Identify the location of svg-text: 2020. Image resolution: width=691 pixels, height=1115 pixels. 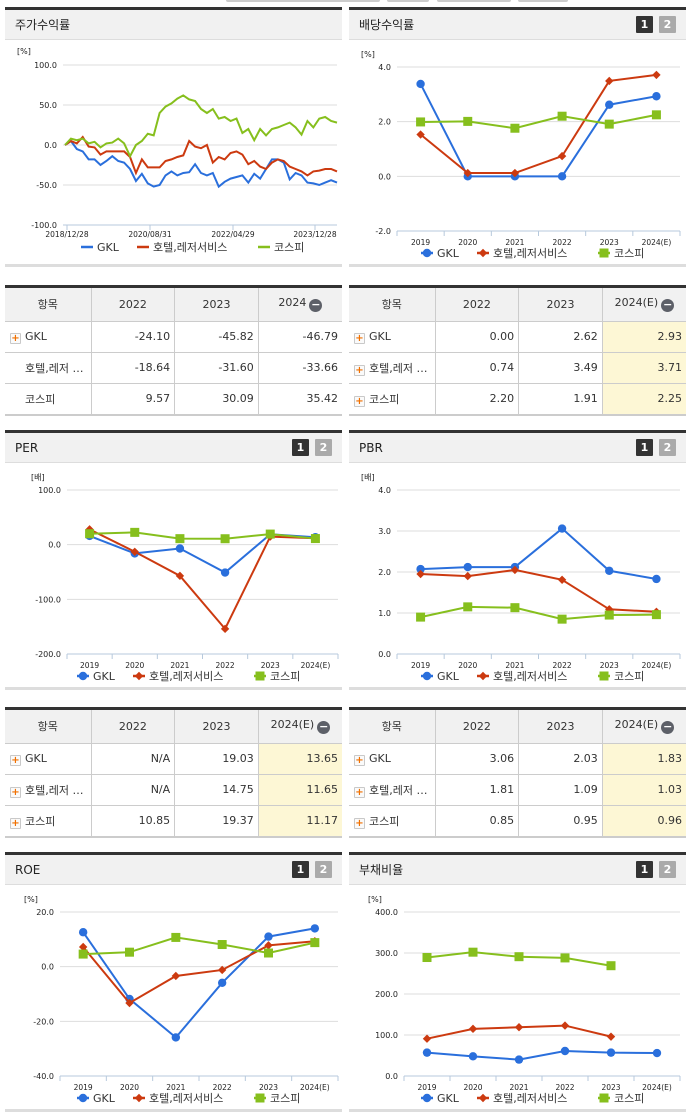
(467, 242).